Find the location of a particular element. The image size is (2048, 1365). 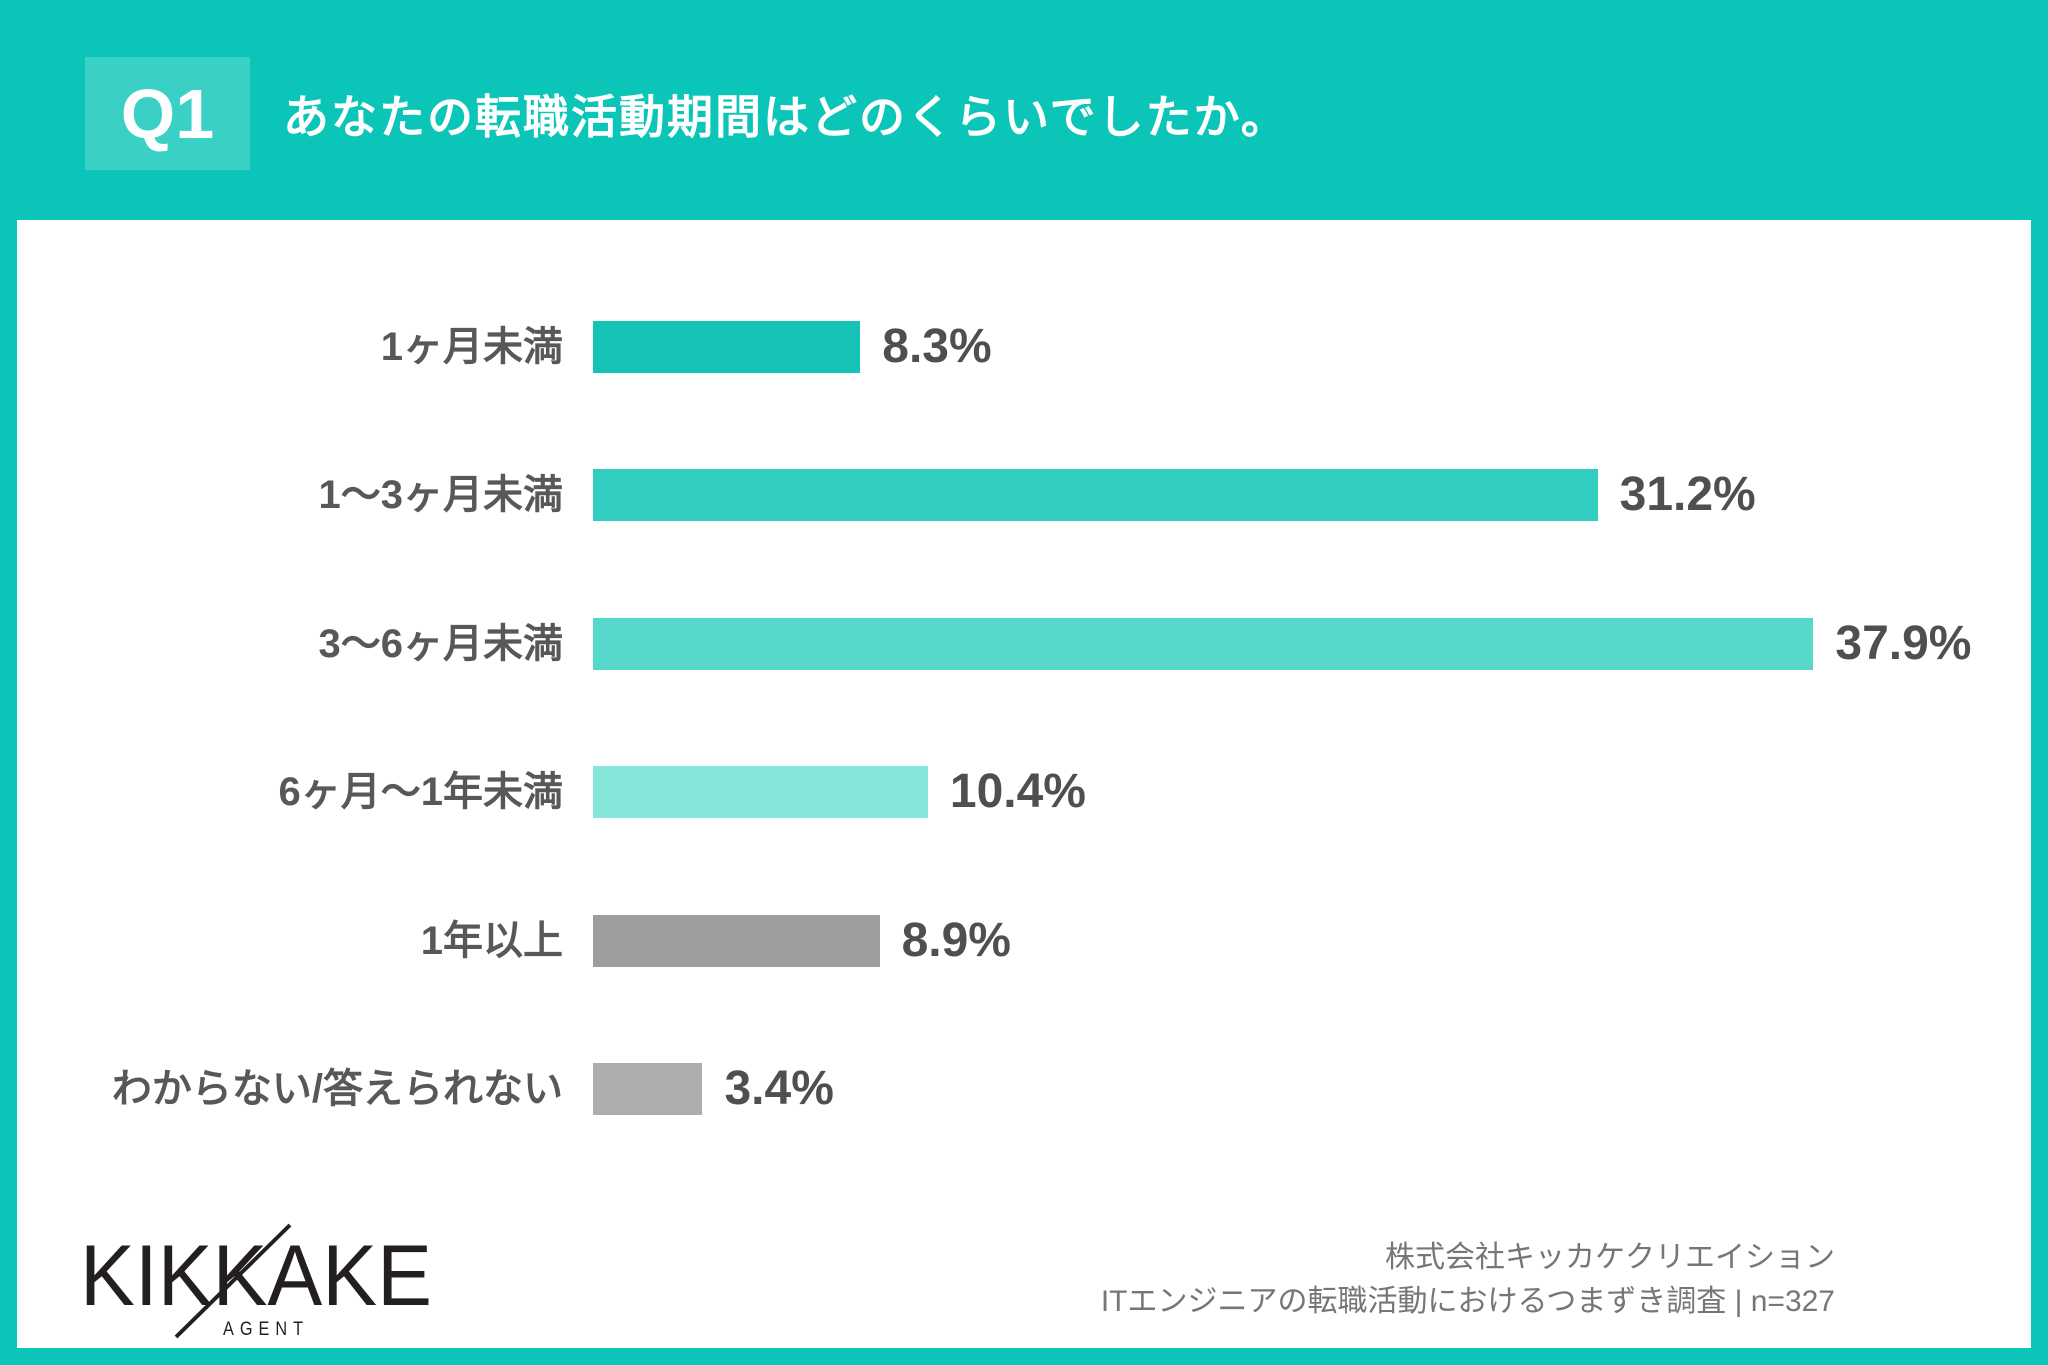

chart-row: 6ヶ月〜1年未満 10.4% is located at coordinates (1024, 792).